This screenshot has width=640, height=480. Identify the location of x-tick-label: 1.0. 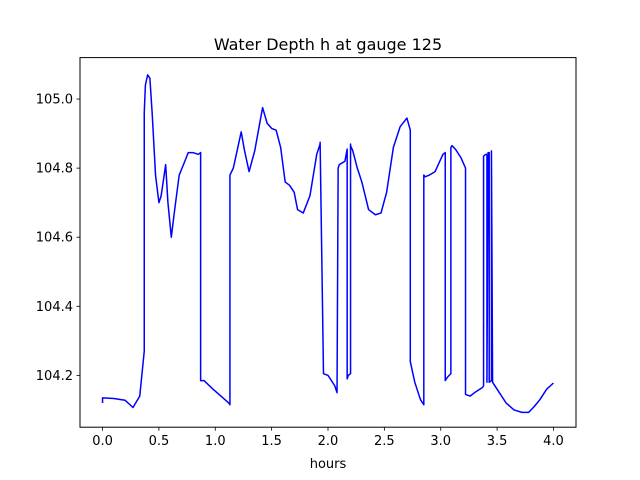
(215, 441).